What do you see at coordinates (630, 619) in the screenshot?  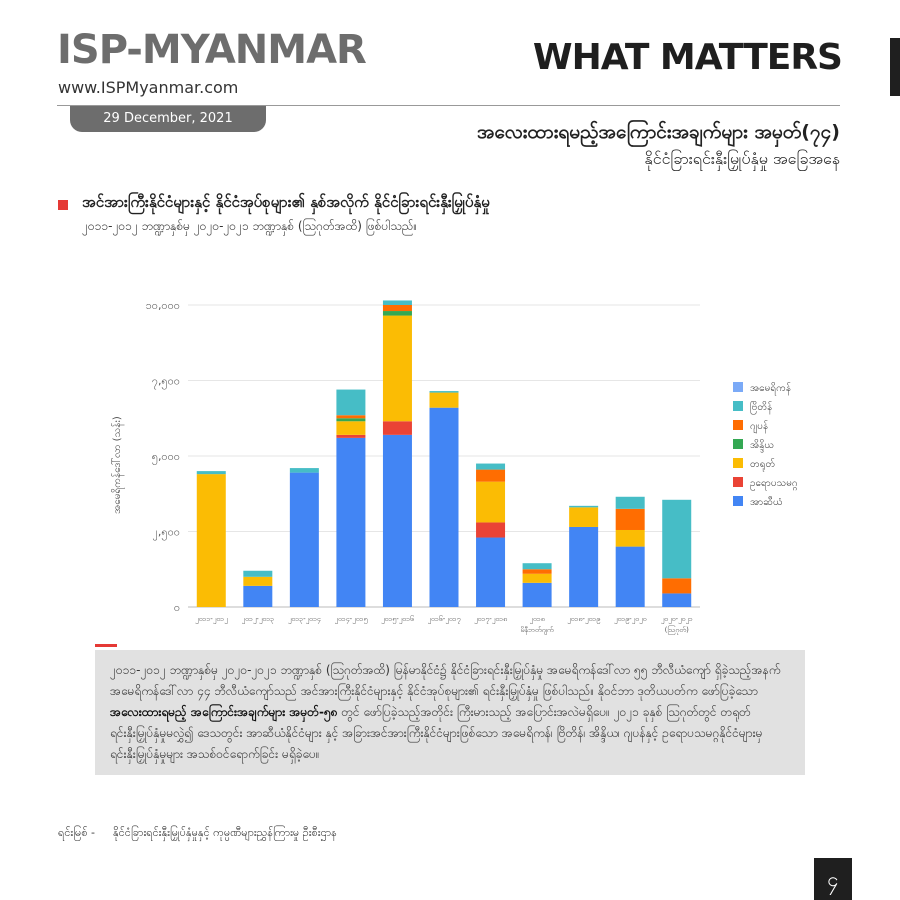 I see `x-tick-label: ၂၀၁၉-၂၀၂၀` at bounding box center [630, 619].